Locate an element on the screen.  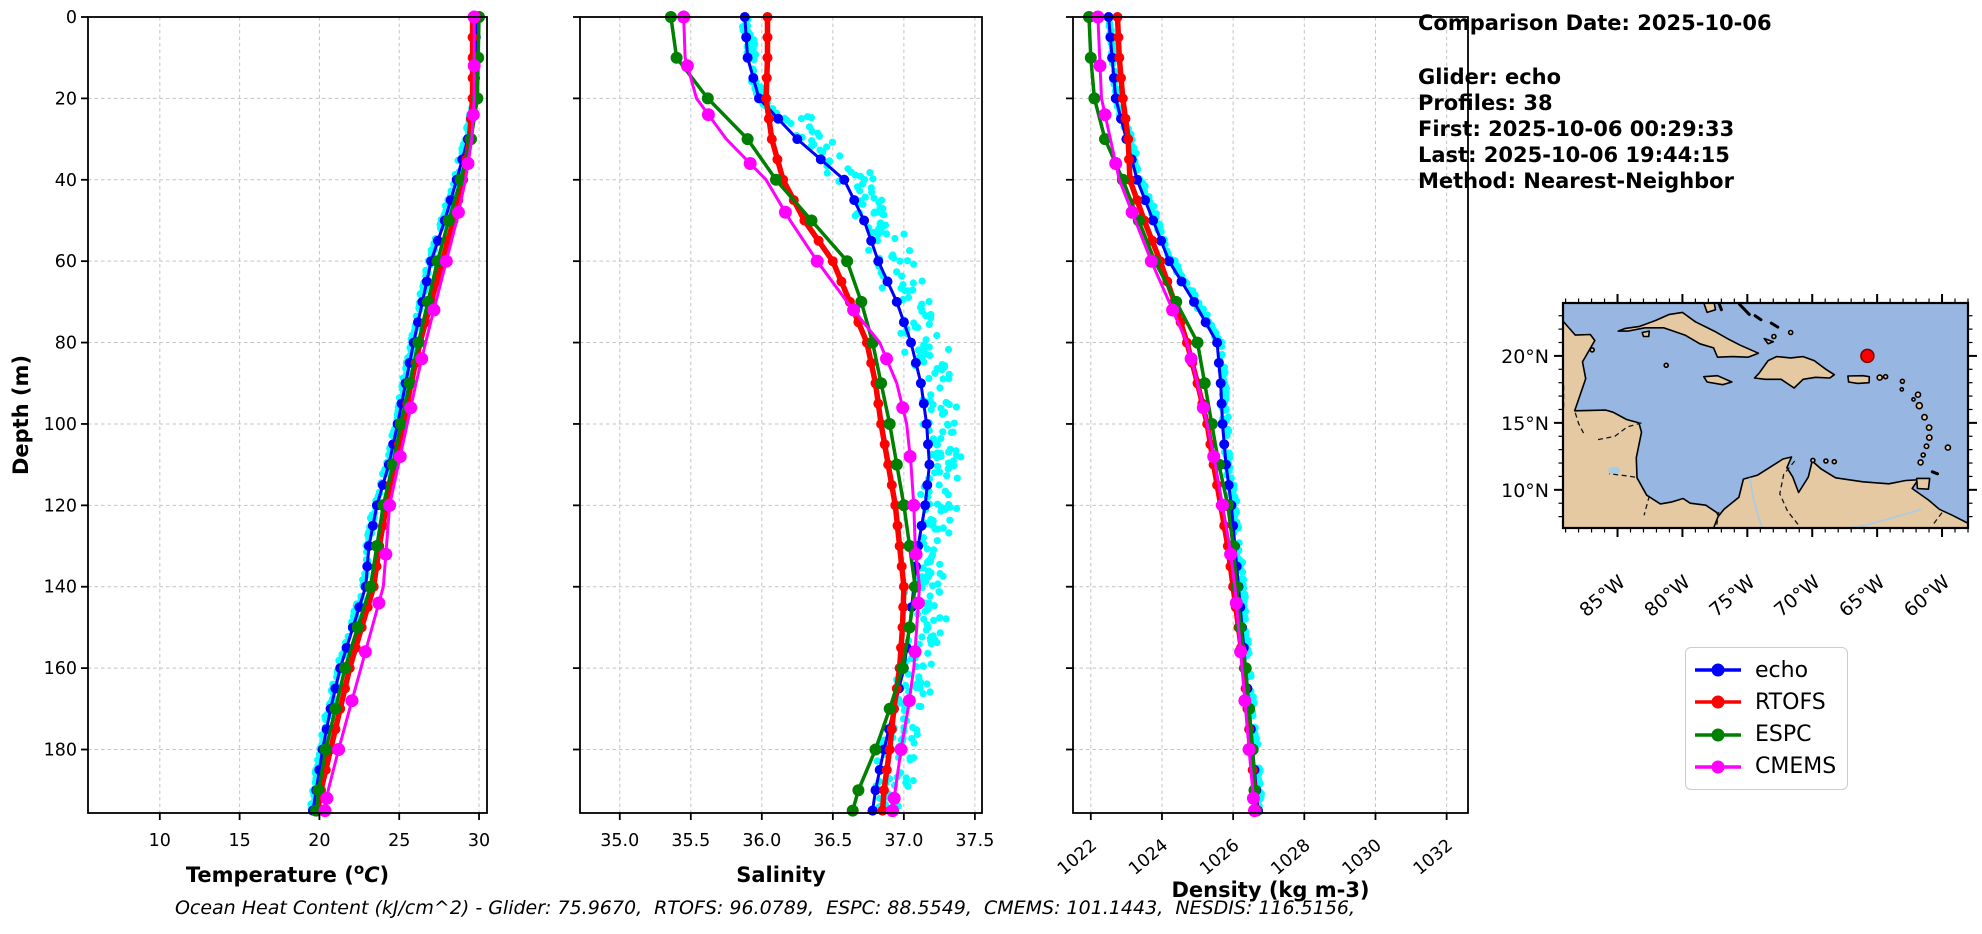
svg-text: Salinity is located at coordinates (781, 875).